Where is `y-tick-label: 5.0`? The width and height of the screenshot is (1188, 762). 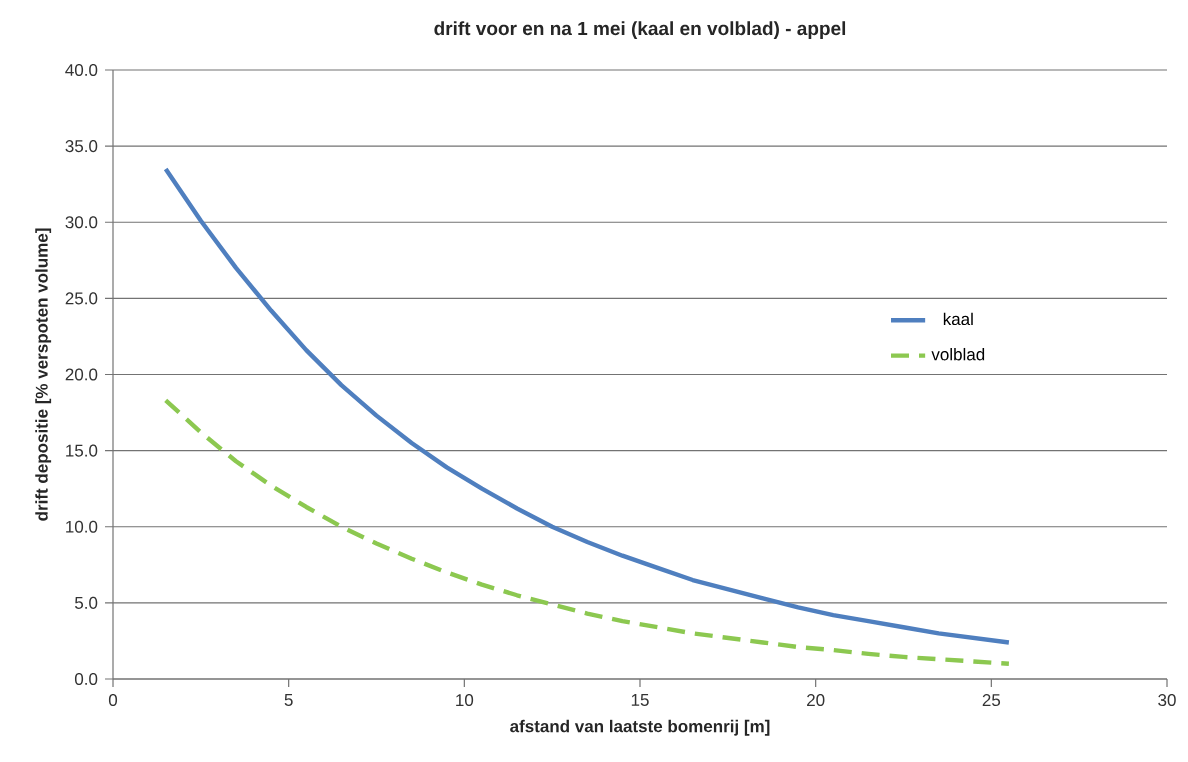 y-tick-label: 5.0 is located at coordinates (86, 602).